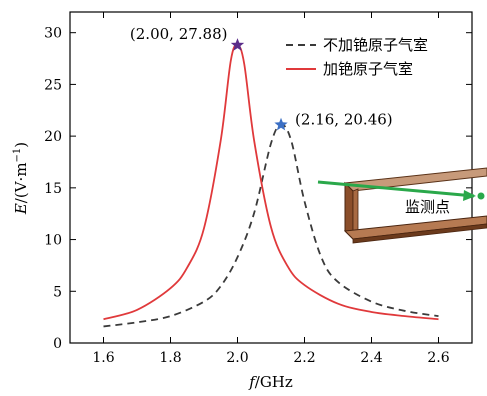 The width and height of the screenshot is (487, 396). What do you see at coordinates (481, 196) in the screenshot?
I see `monitor-point` at bounding box center [481, 196].